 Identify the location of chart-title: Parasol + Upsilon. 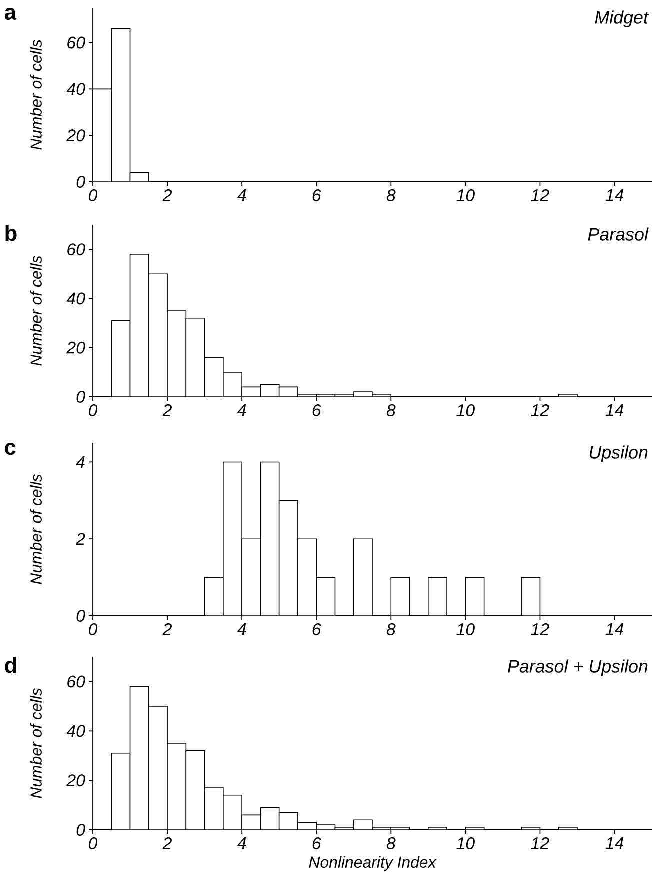
(578, 668).